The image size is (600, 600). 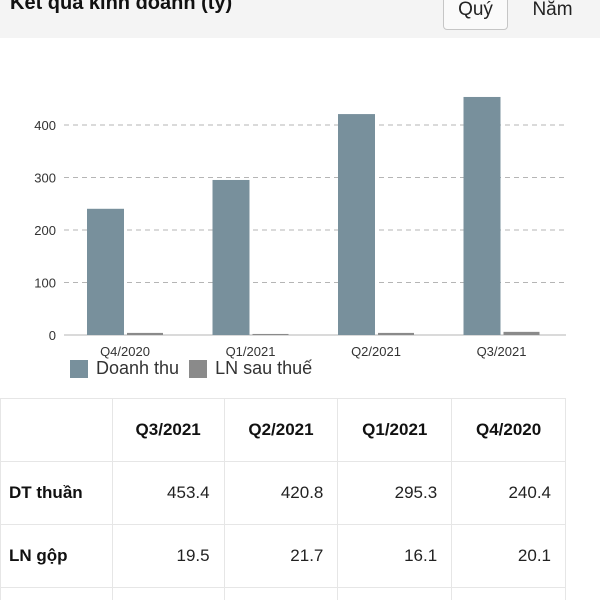 I want to click on y-tick-label: 0, so click(x=52, y=335).